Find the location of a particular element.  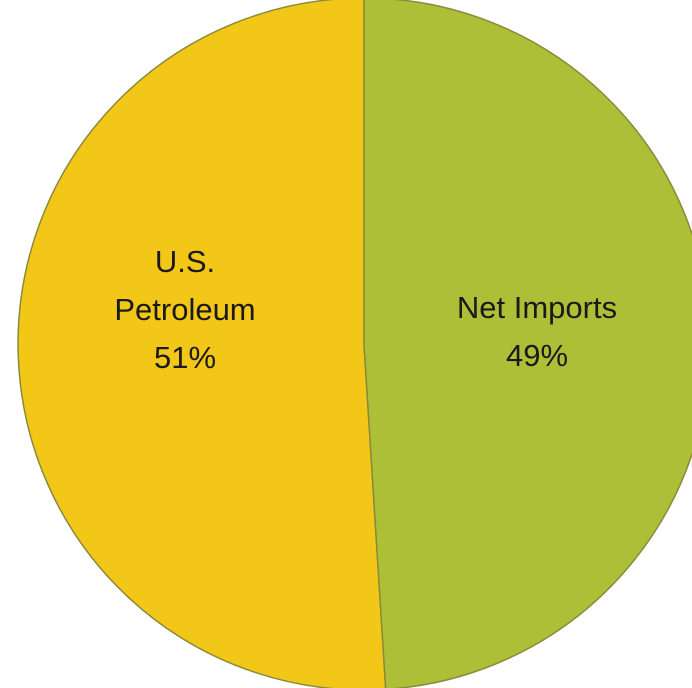

slice-value-label-1: 49% is located at coordinates (537, 355).